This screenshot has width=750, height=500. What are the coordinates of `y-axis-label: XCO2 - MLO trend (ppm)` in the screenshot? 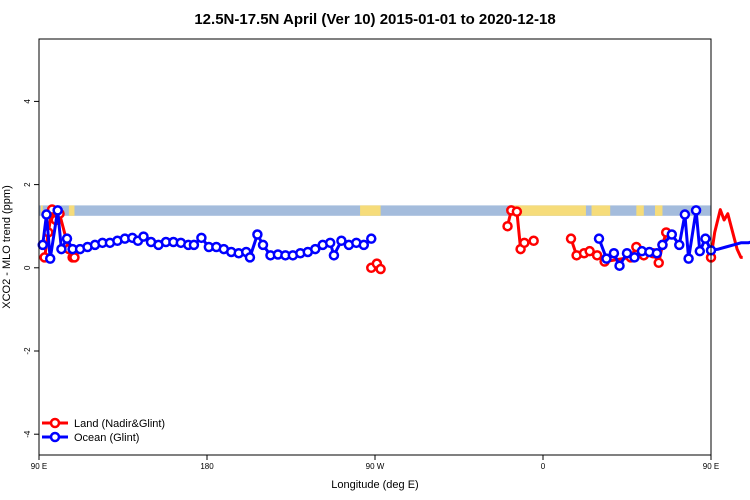 It's located at (7, 246).